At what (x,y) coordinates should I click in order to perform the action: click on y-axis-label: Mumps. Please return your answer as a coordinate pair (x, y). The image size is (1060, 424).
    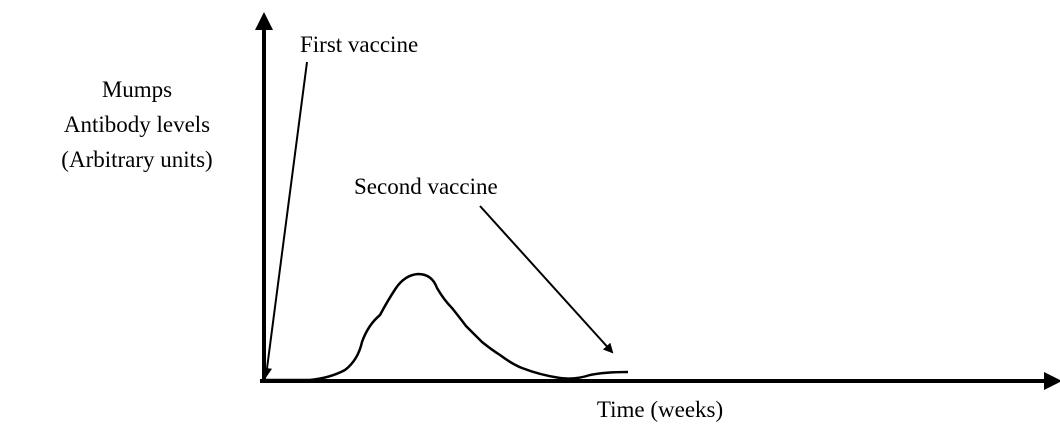
    Looking at the image, I should click on (137, 89).